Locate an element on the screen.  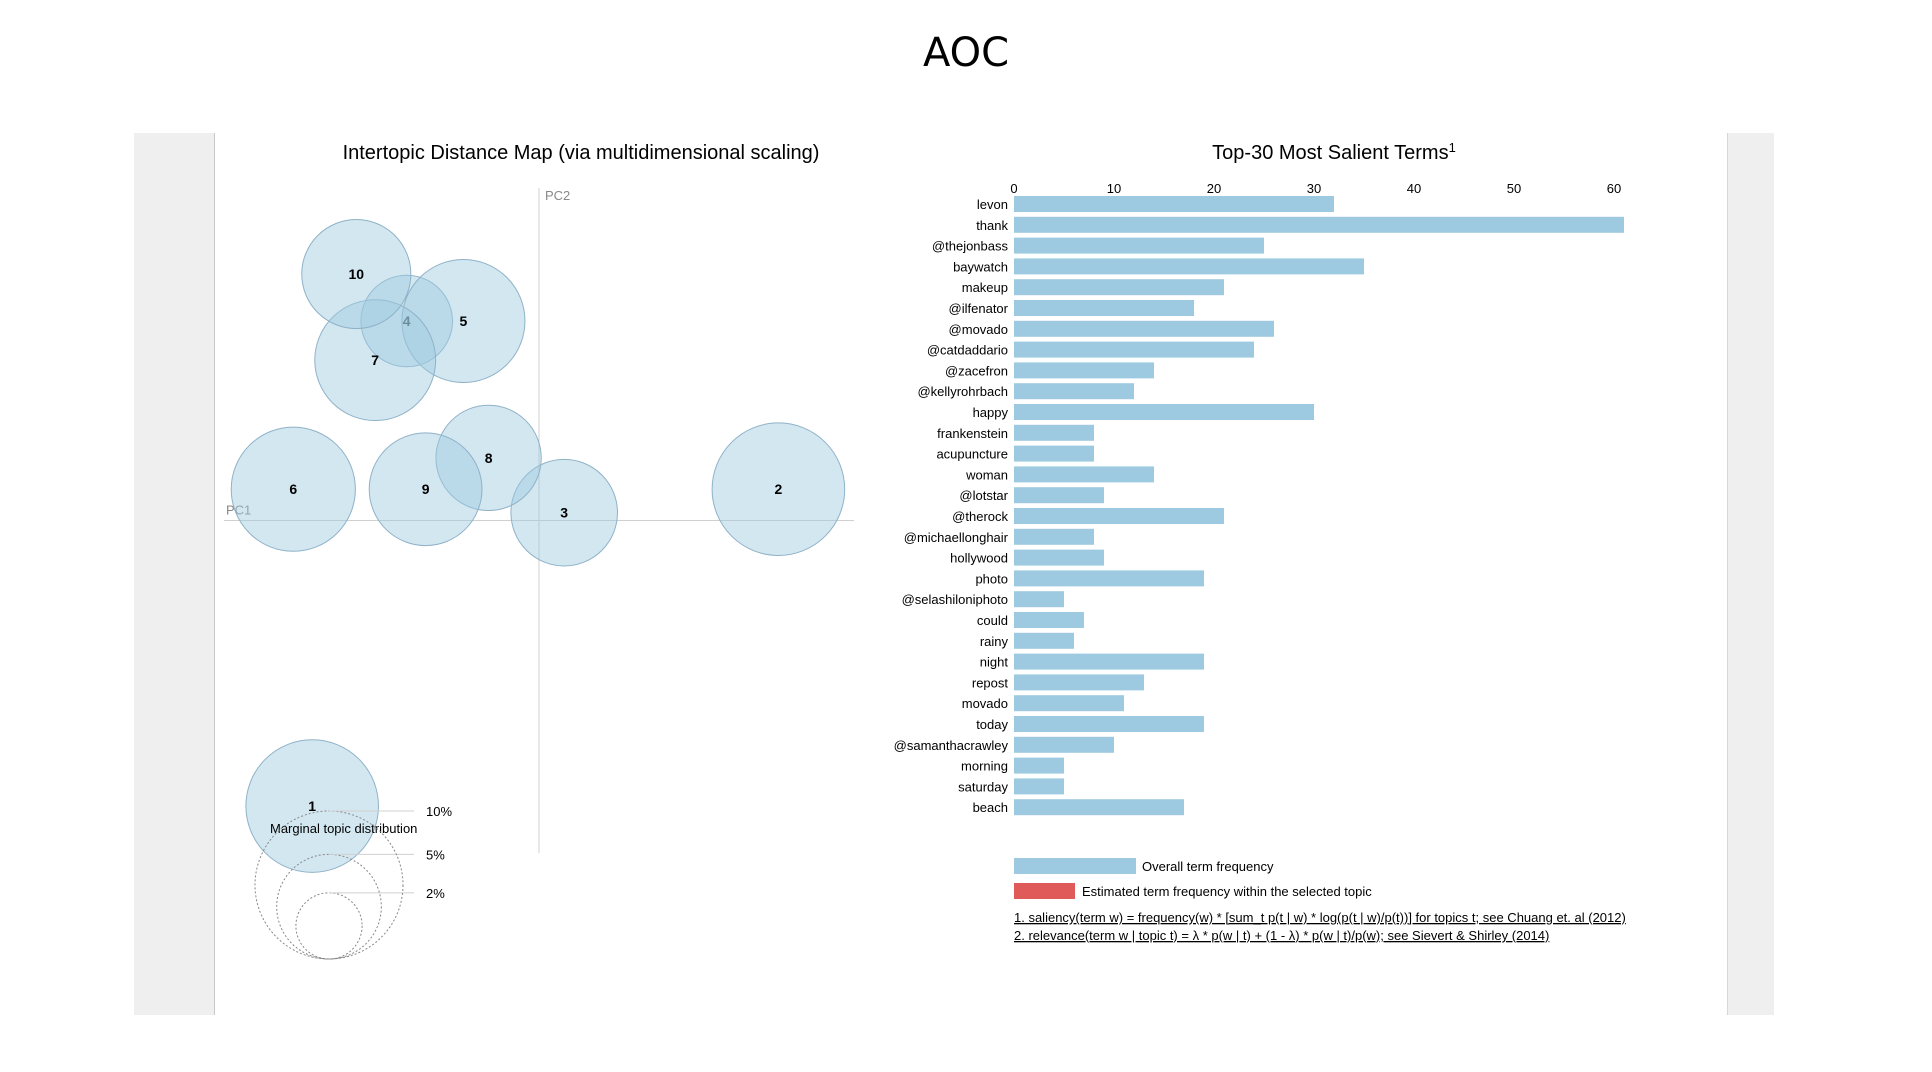
term-row: movado is located at coordinates (1043, 703).